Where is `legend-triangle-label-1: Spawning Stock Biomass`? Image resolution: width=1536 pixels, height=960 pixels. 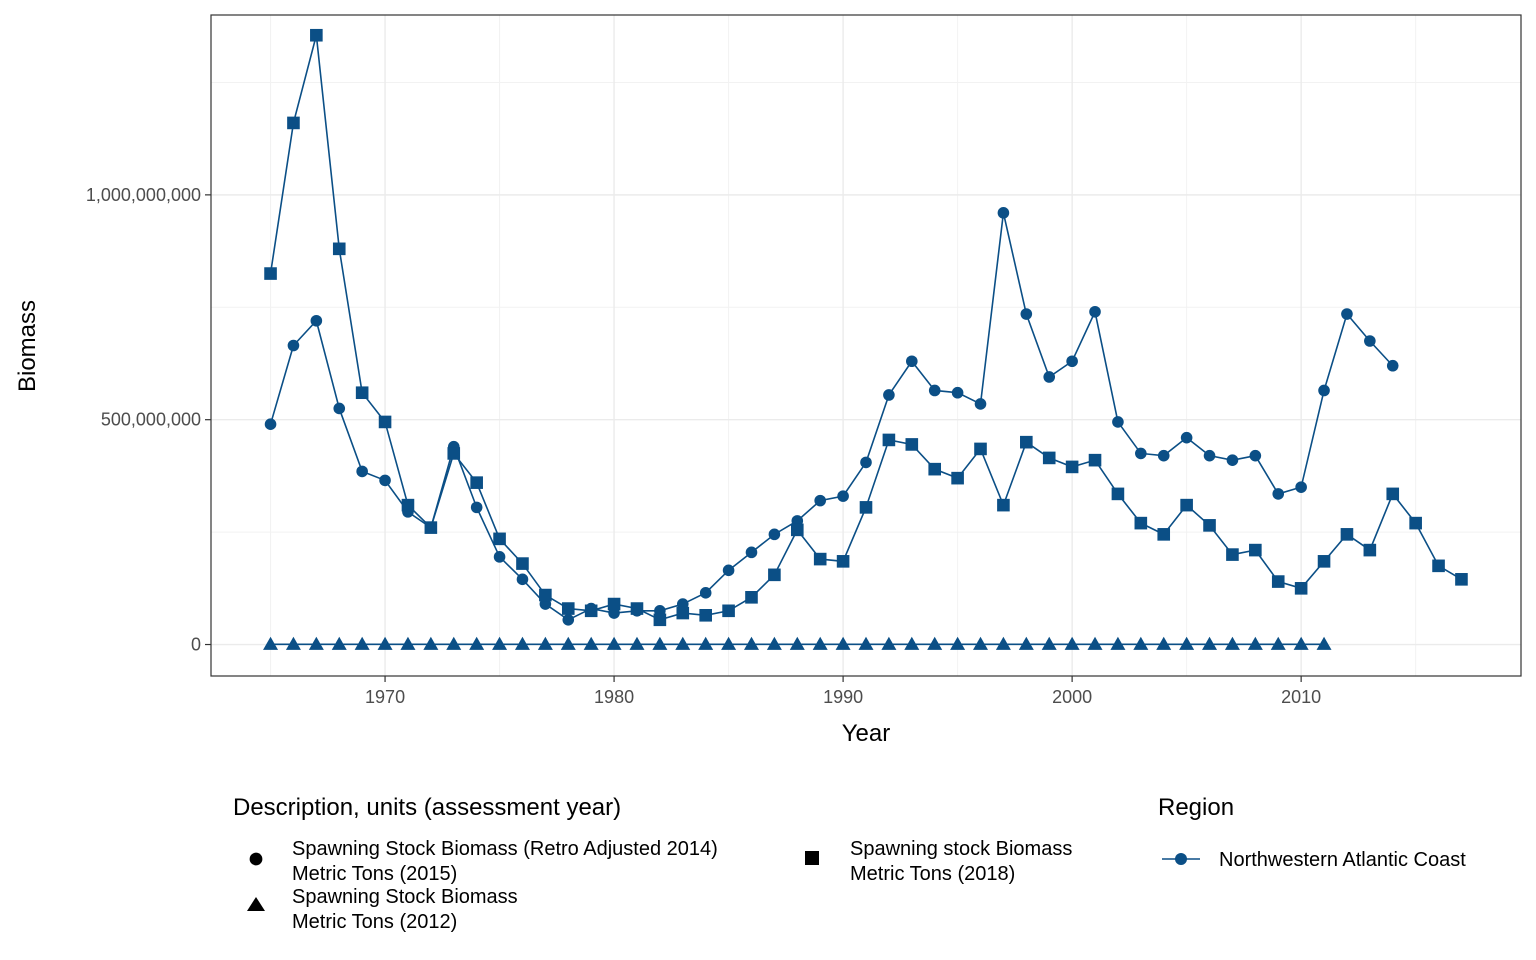 legend-triangle-label-1: Spawning Stock Biomass is located at coordinates (405, 897).